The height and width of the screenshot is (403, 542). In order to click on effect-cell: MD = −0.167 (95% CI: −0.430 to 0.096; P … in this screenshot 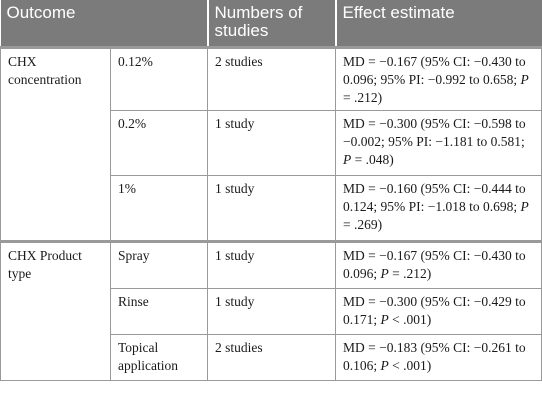, I will do `click(438, 264)`.